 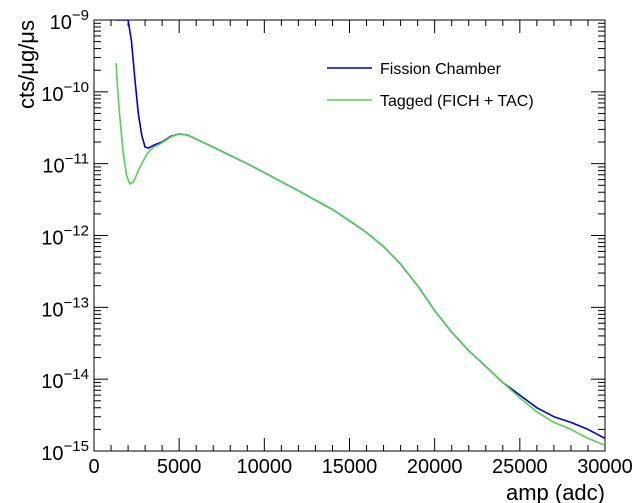 What do you see at coordinates (435, 467) in the screenshot?
I see `x-tick-label: 20000` at bounding box center [435, 467].